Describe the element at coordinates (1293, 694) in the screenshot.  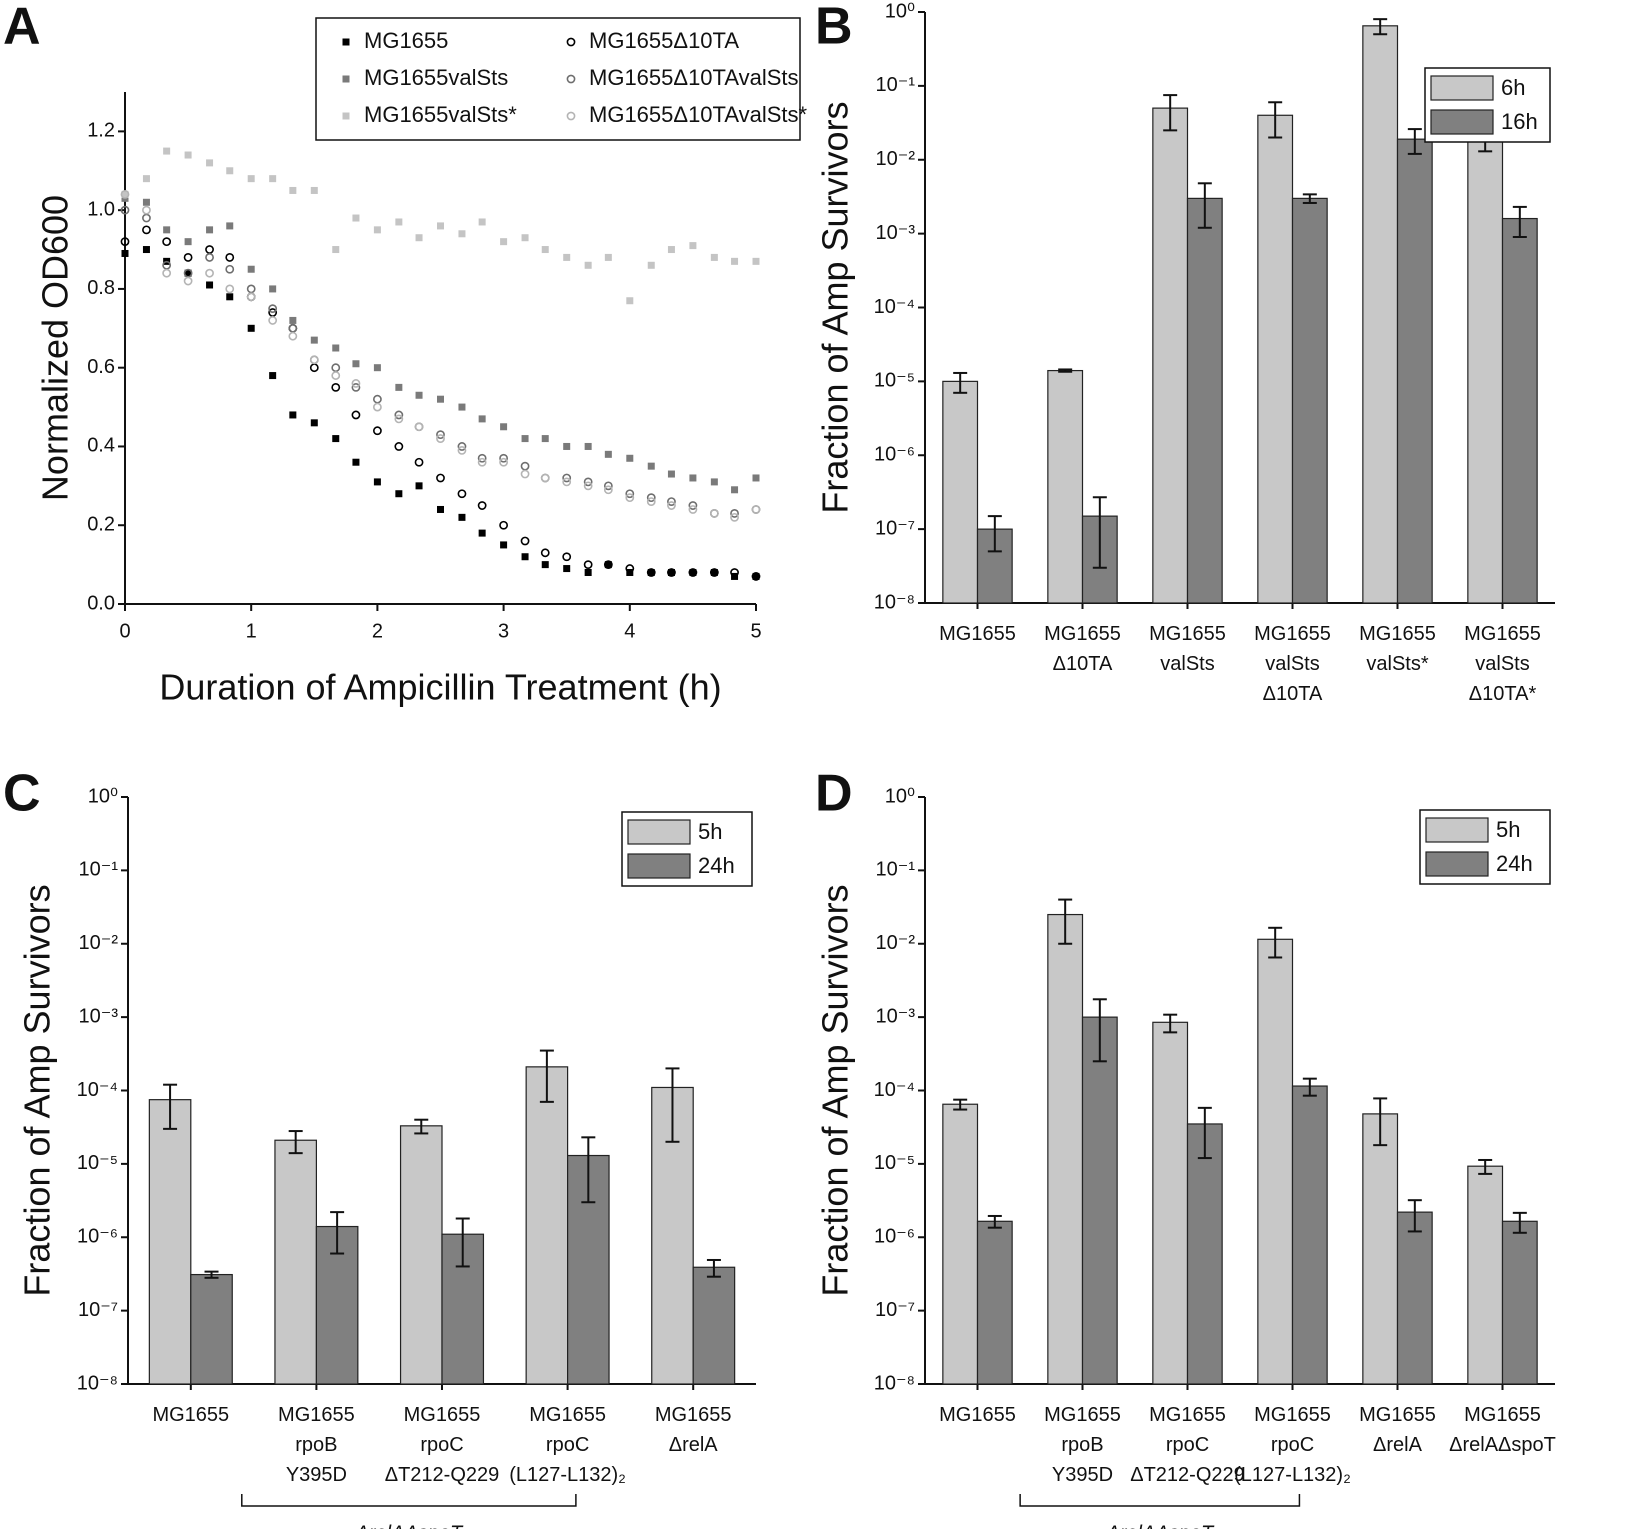
I see `x-tick-line: Δ10TA` at that location.